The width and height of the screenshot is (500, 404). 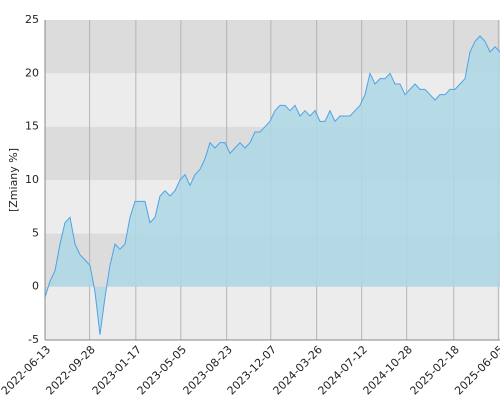 I want to click on y-tick-label: 10, so click(x=32, y=179).